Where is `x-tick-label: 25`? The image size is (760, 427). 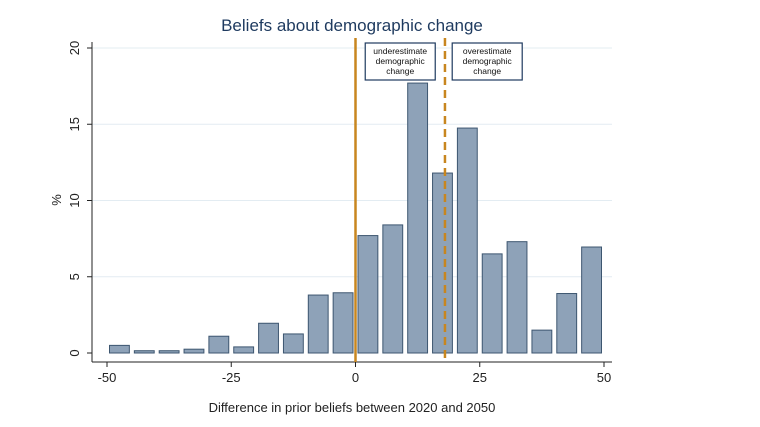 x-tick-label: 25 is located at coordinates (480, 377).